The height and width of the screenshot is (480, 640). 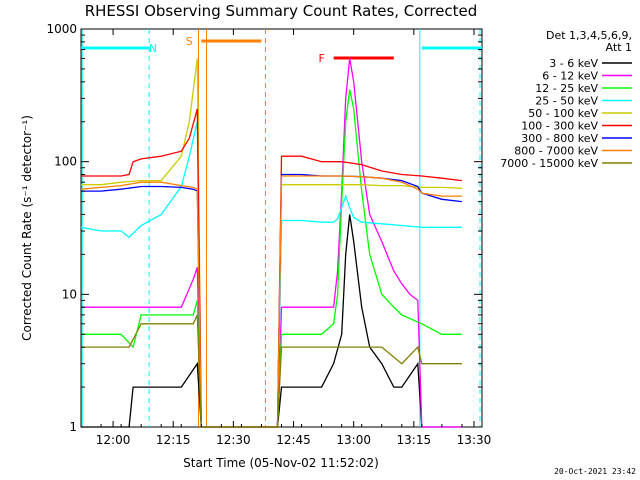 I want to click on x-tick-label-5: 13:15, so click(x=414, y=440).